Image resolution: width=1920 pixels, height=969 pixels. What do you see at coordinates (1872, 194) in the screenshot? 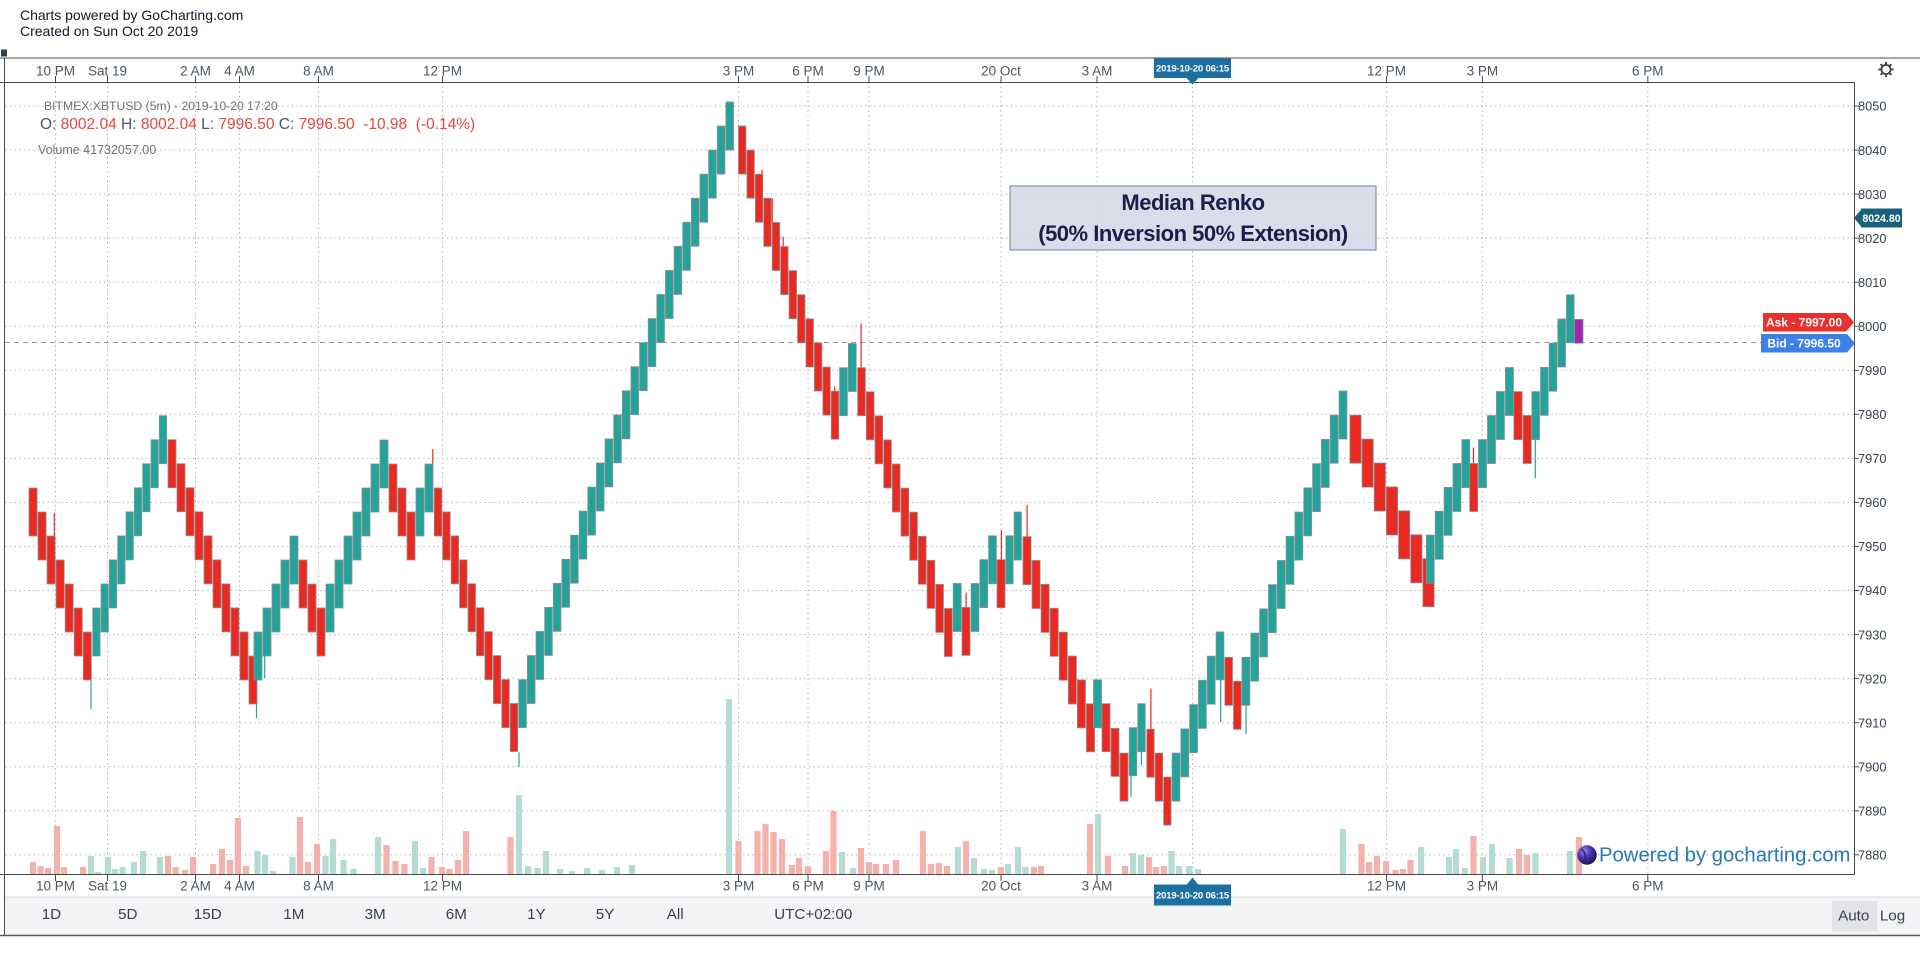
I see `svg-text: 8030` at bounding box center [1872, 194].